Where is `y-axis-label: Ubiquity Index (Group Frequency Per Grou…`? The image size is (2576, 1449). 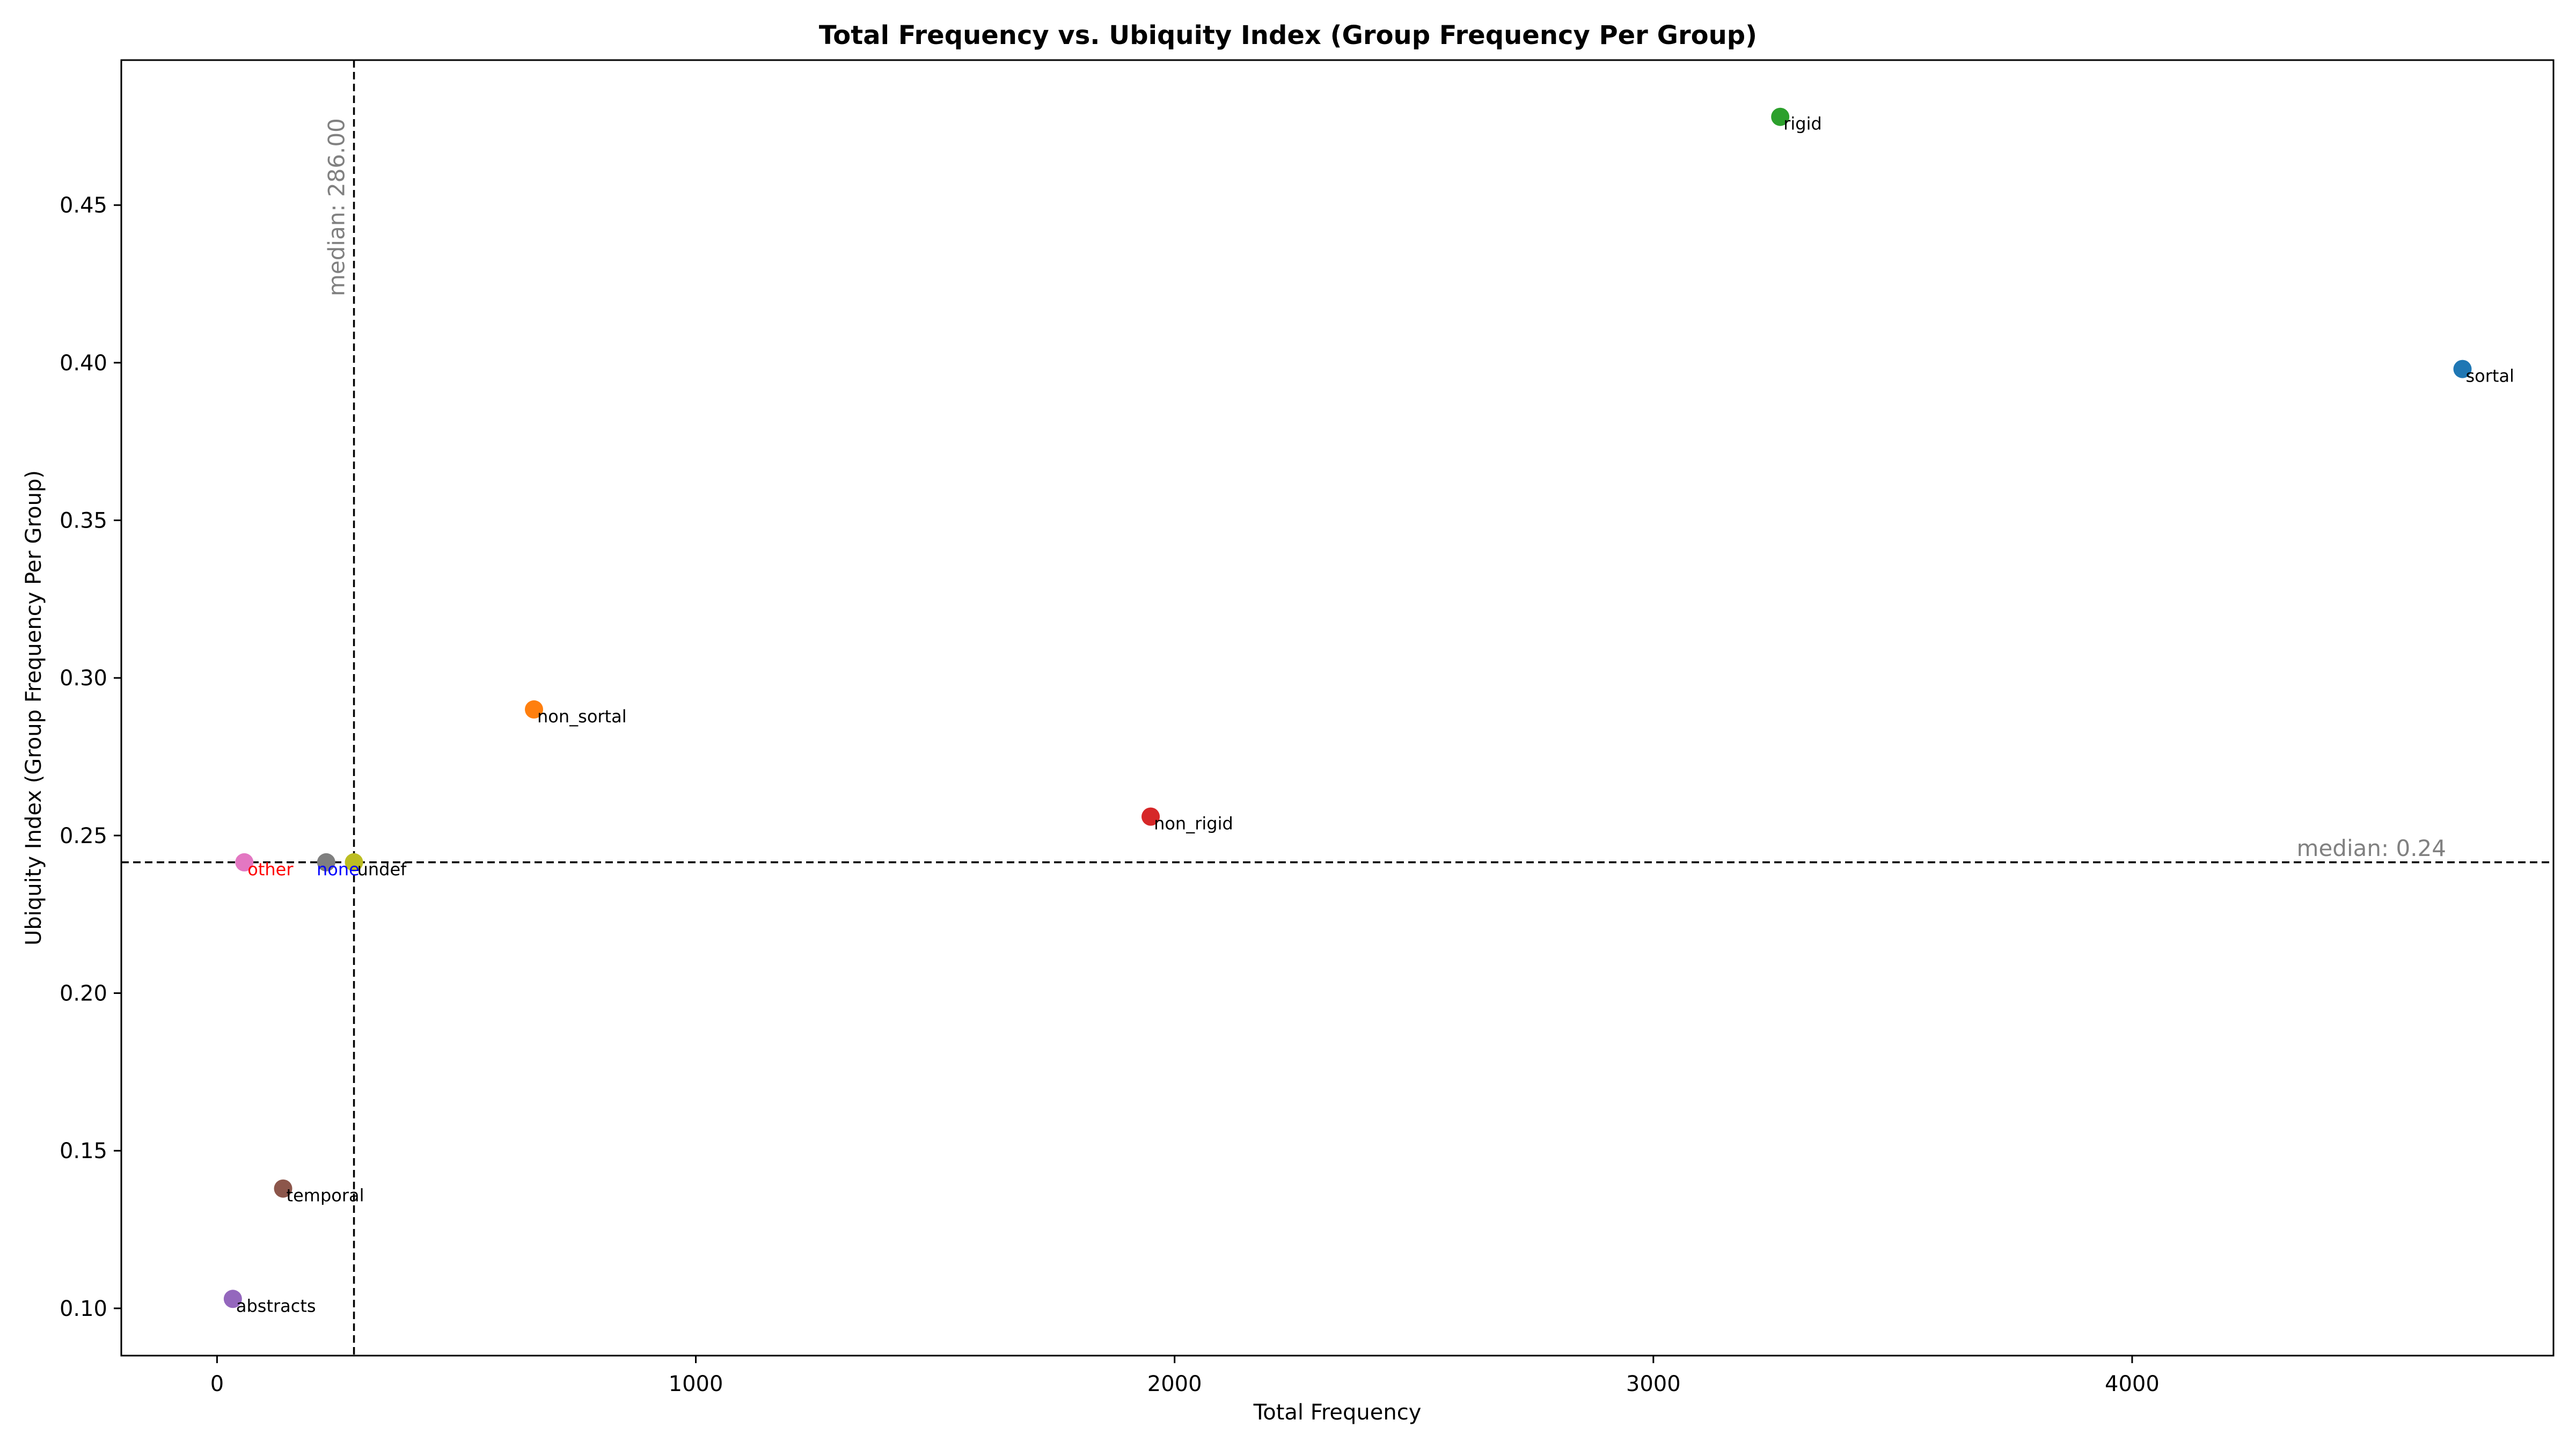
y-axis-label: Ubiquity Index (Group Frequency Per Grou… is located at coordinates (33, 708).